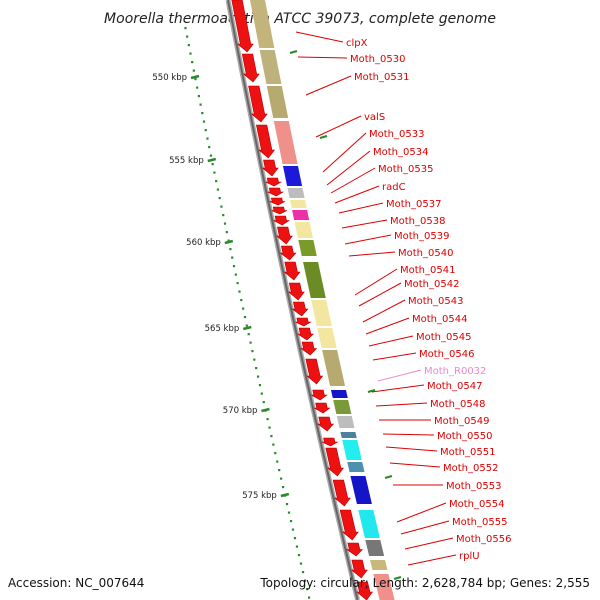 This screenshot has width=600, height=600. What do you see at coordinates (476, 504) in the screenshot?
I see `gene-label: Moth_0554` at bounding box center [476, 504].